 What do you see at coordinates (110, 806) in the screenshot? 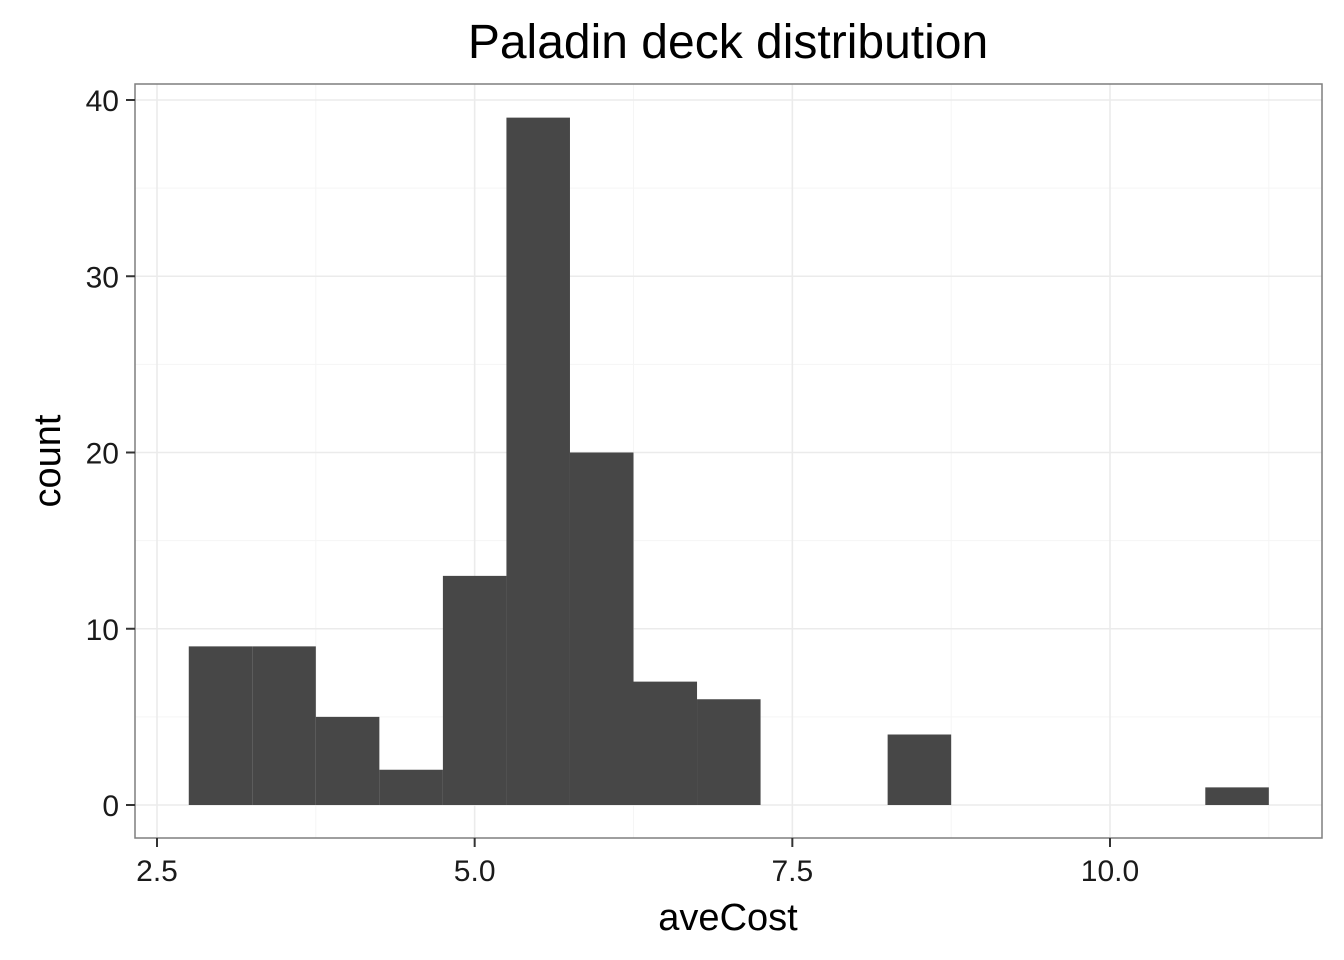
I see `y-tick-label: 0` at bounding box center [110, 806].